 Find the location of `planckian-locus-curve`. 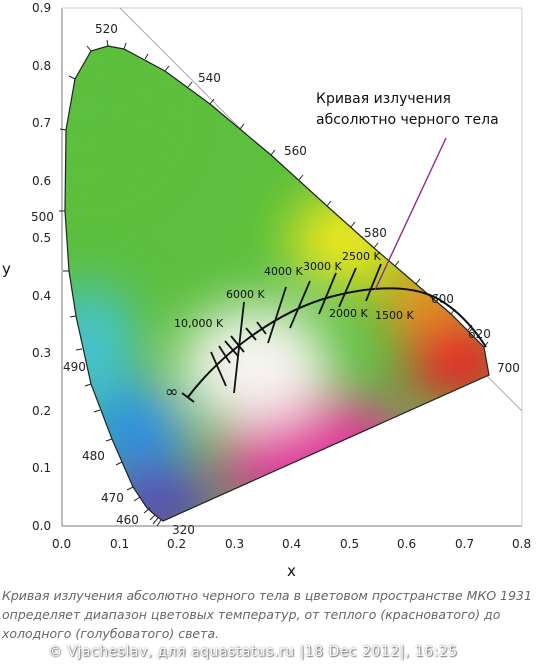

planckian-locus-curve is located at coordinates (337, 342).